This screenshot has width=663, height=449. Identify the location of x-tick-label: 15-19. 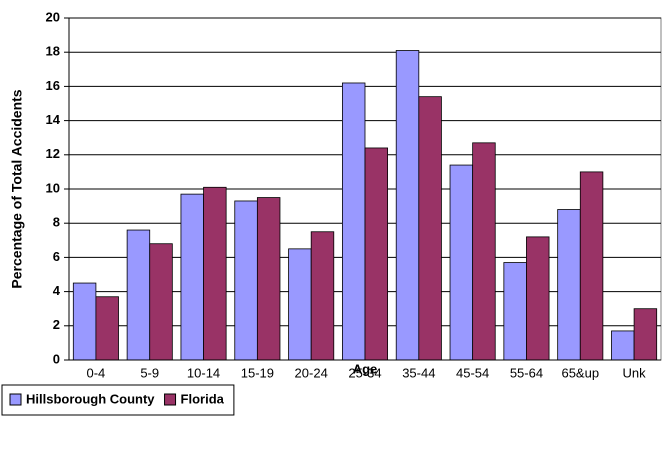
(257, 372).